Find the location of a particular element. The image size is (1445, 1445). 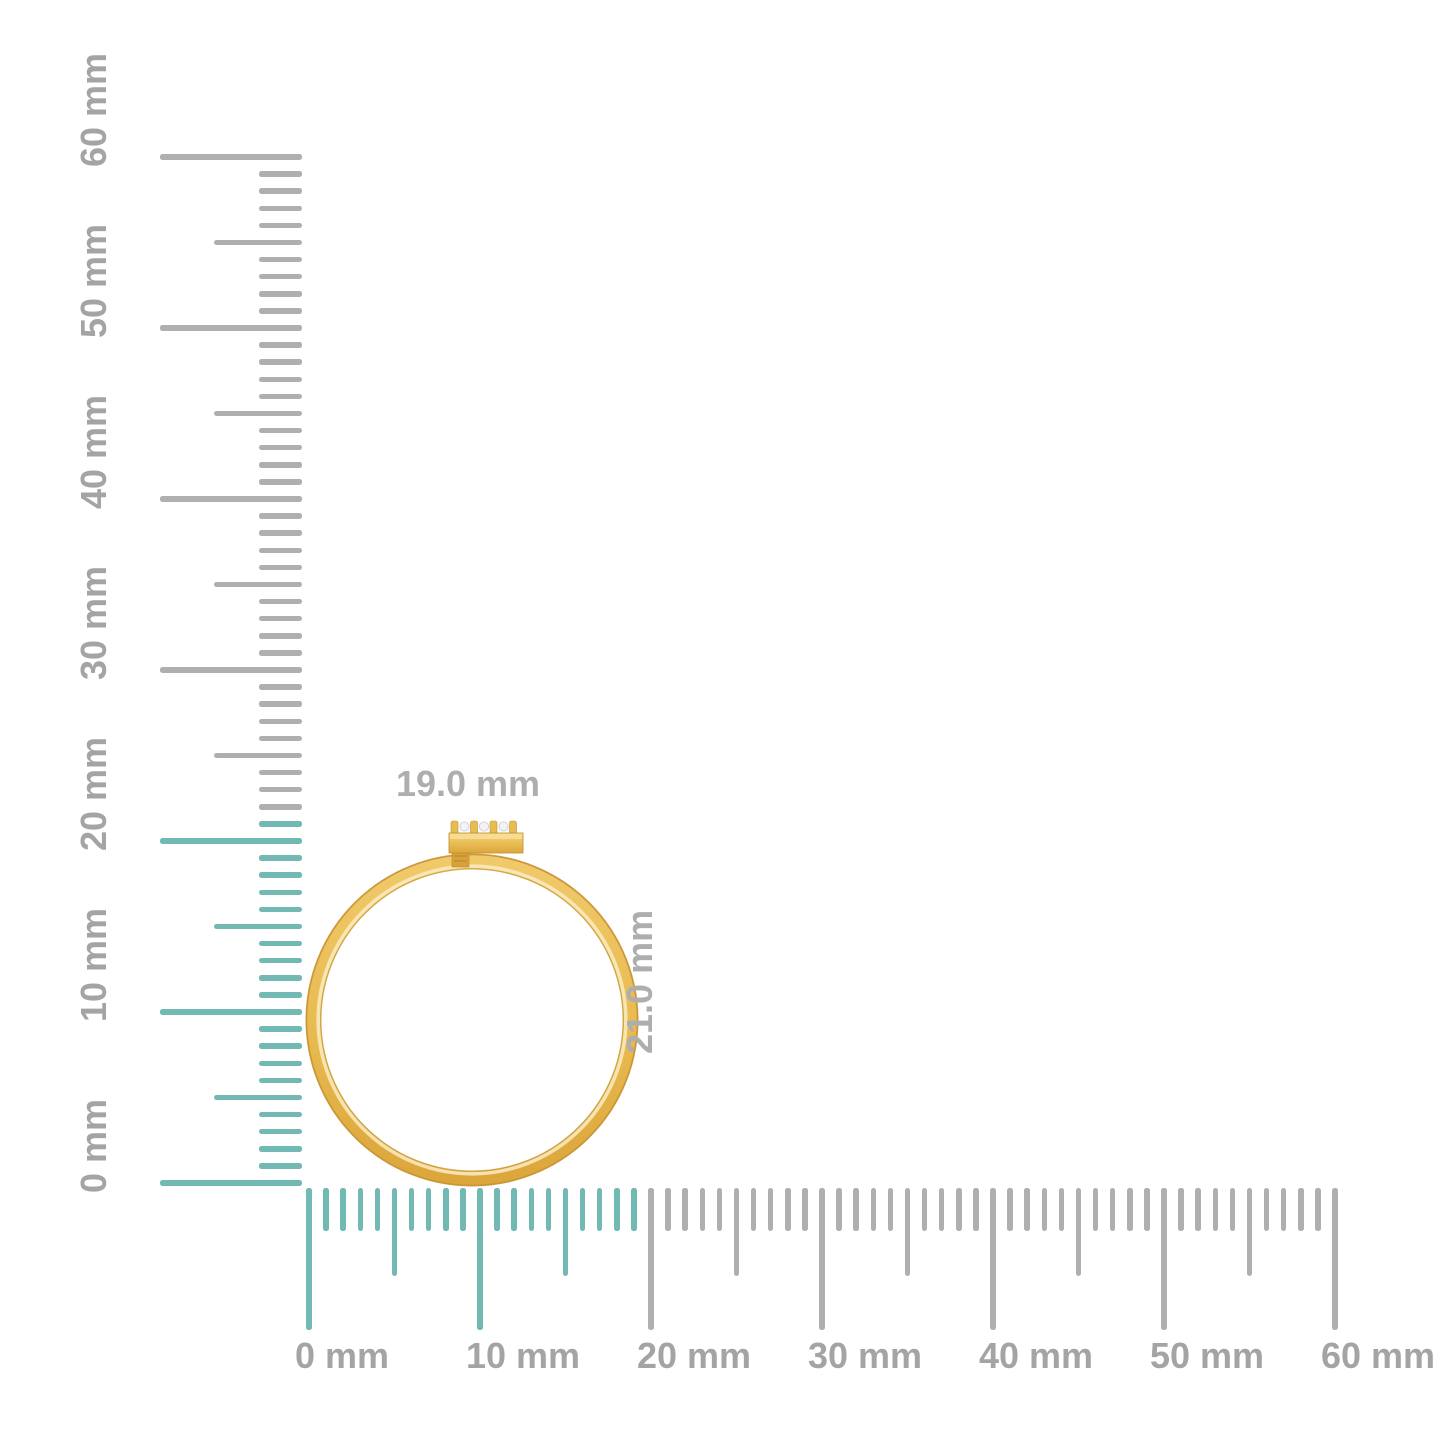

horizontal-ruler-label: 10 mm is located at coordinates (523, 1355).